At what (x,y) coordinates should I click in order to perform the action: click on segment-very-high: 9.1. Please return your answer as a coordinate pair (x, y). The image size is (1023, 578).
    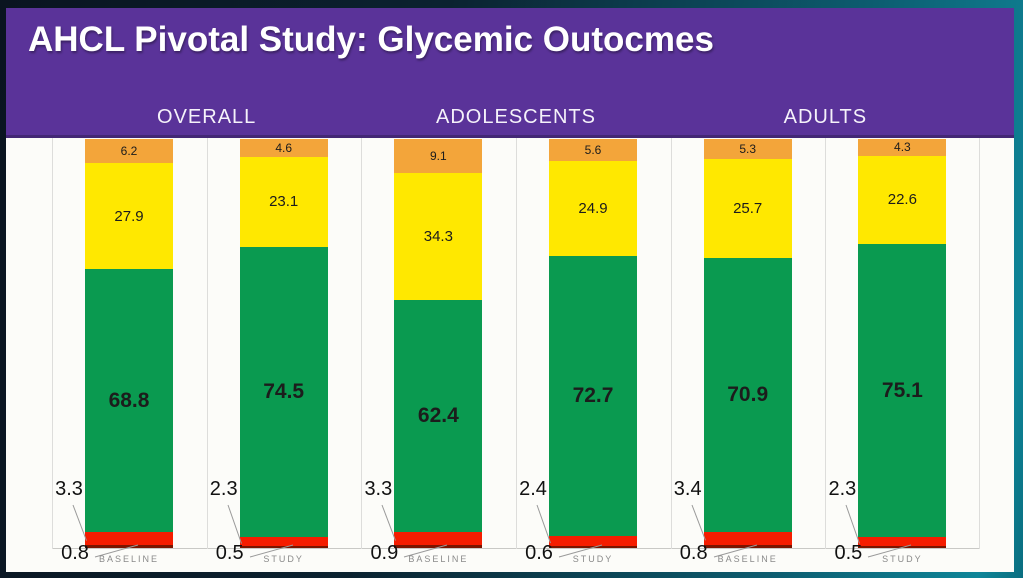
    Looking at the image, I should click on (438, 156).